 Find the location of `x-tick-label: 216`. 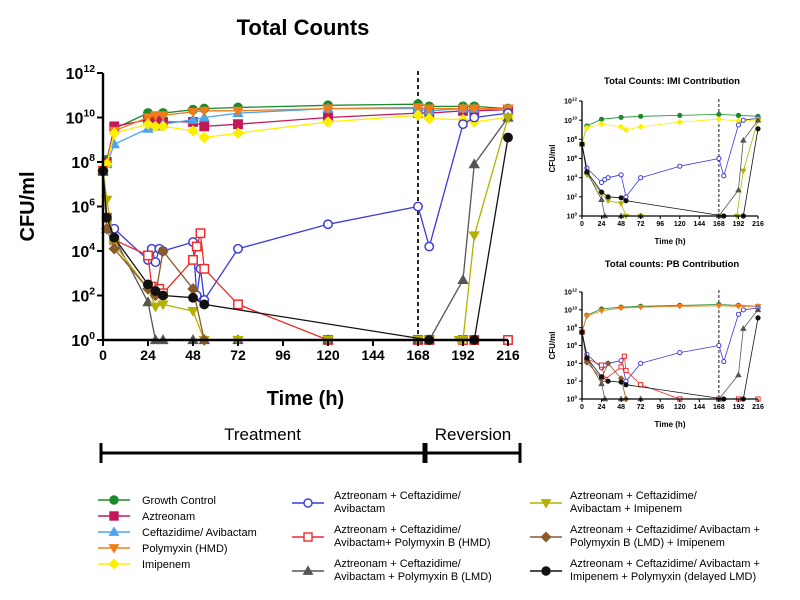

x-tick-label: 216 is located at coordinates (758, 407).